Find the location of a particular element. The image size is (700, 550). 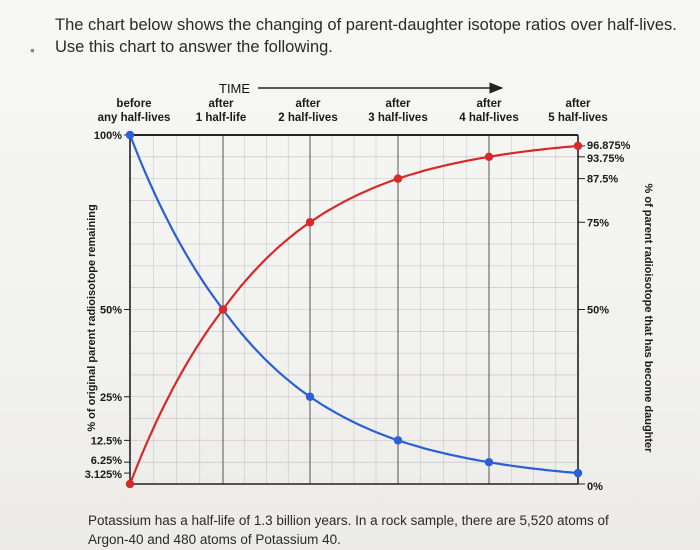

left-tick-label: 3.125% is located at coordinates (104, 475).